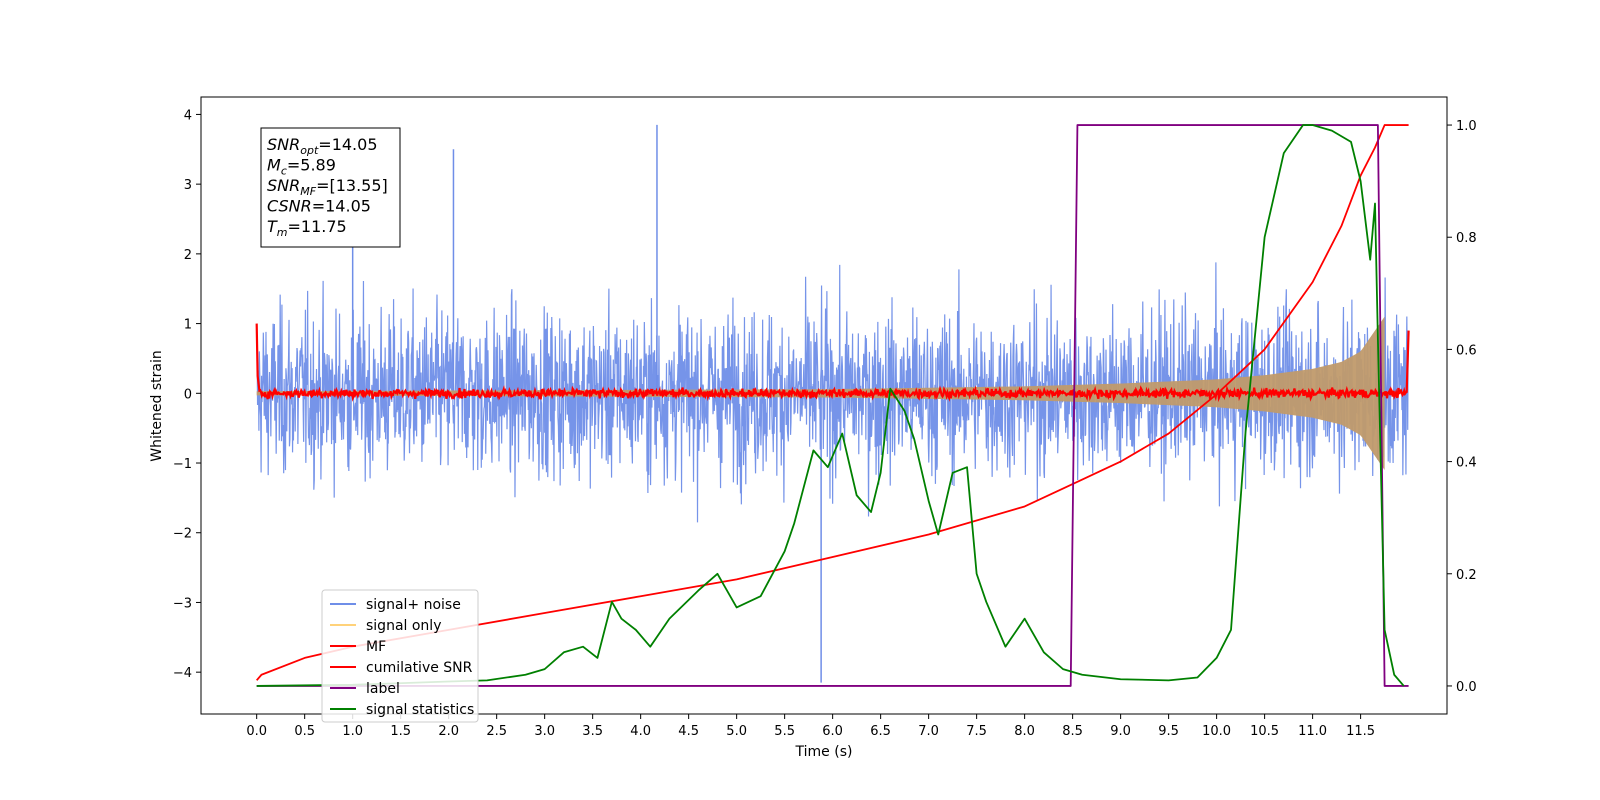 The image size is (1600, 800). What do you see at coordinates (188, 325) in the screenshot?
I see `y-tick-label: 1` at bounding box center [188, 325].